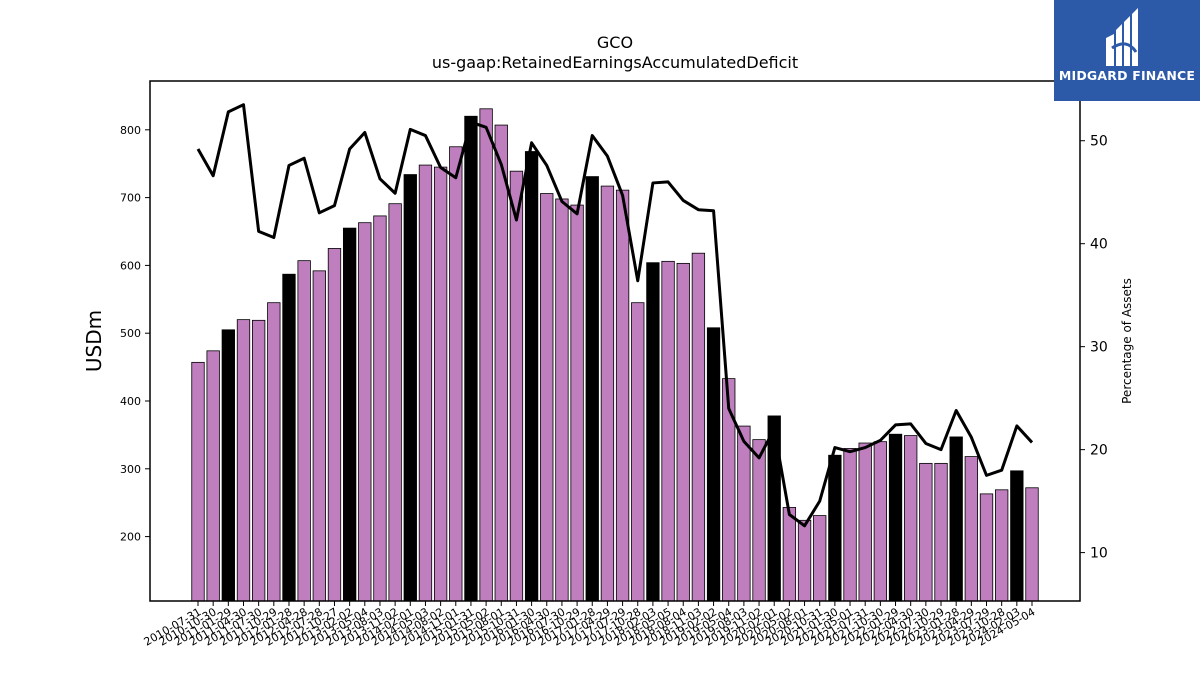 This screenshot has height=675, width=1200. Describe the element at coordinates (1099, 451) in the screenshot. I see `y2-tick-label: 20` at that location.